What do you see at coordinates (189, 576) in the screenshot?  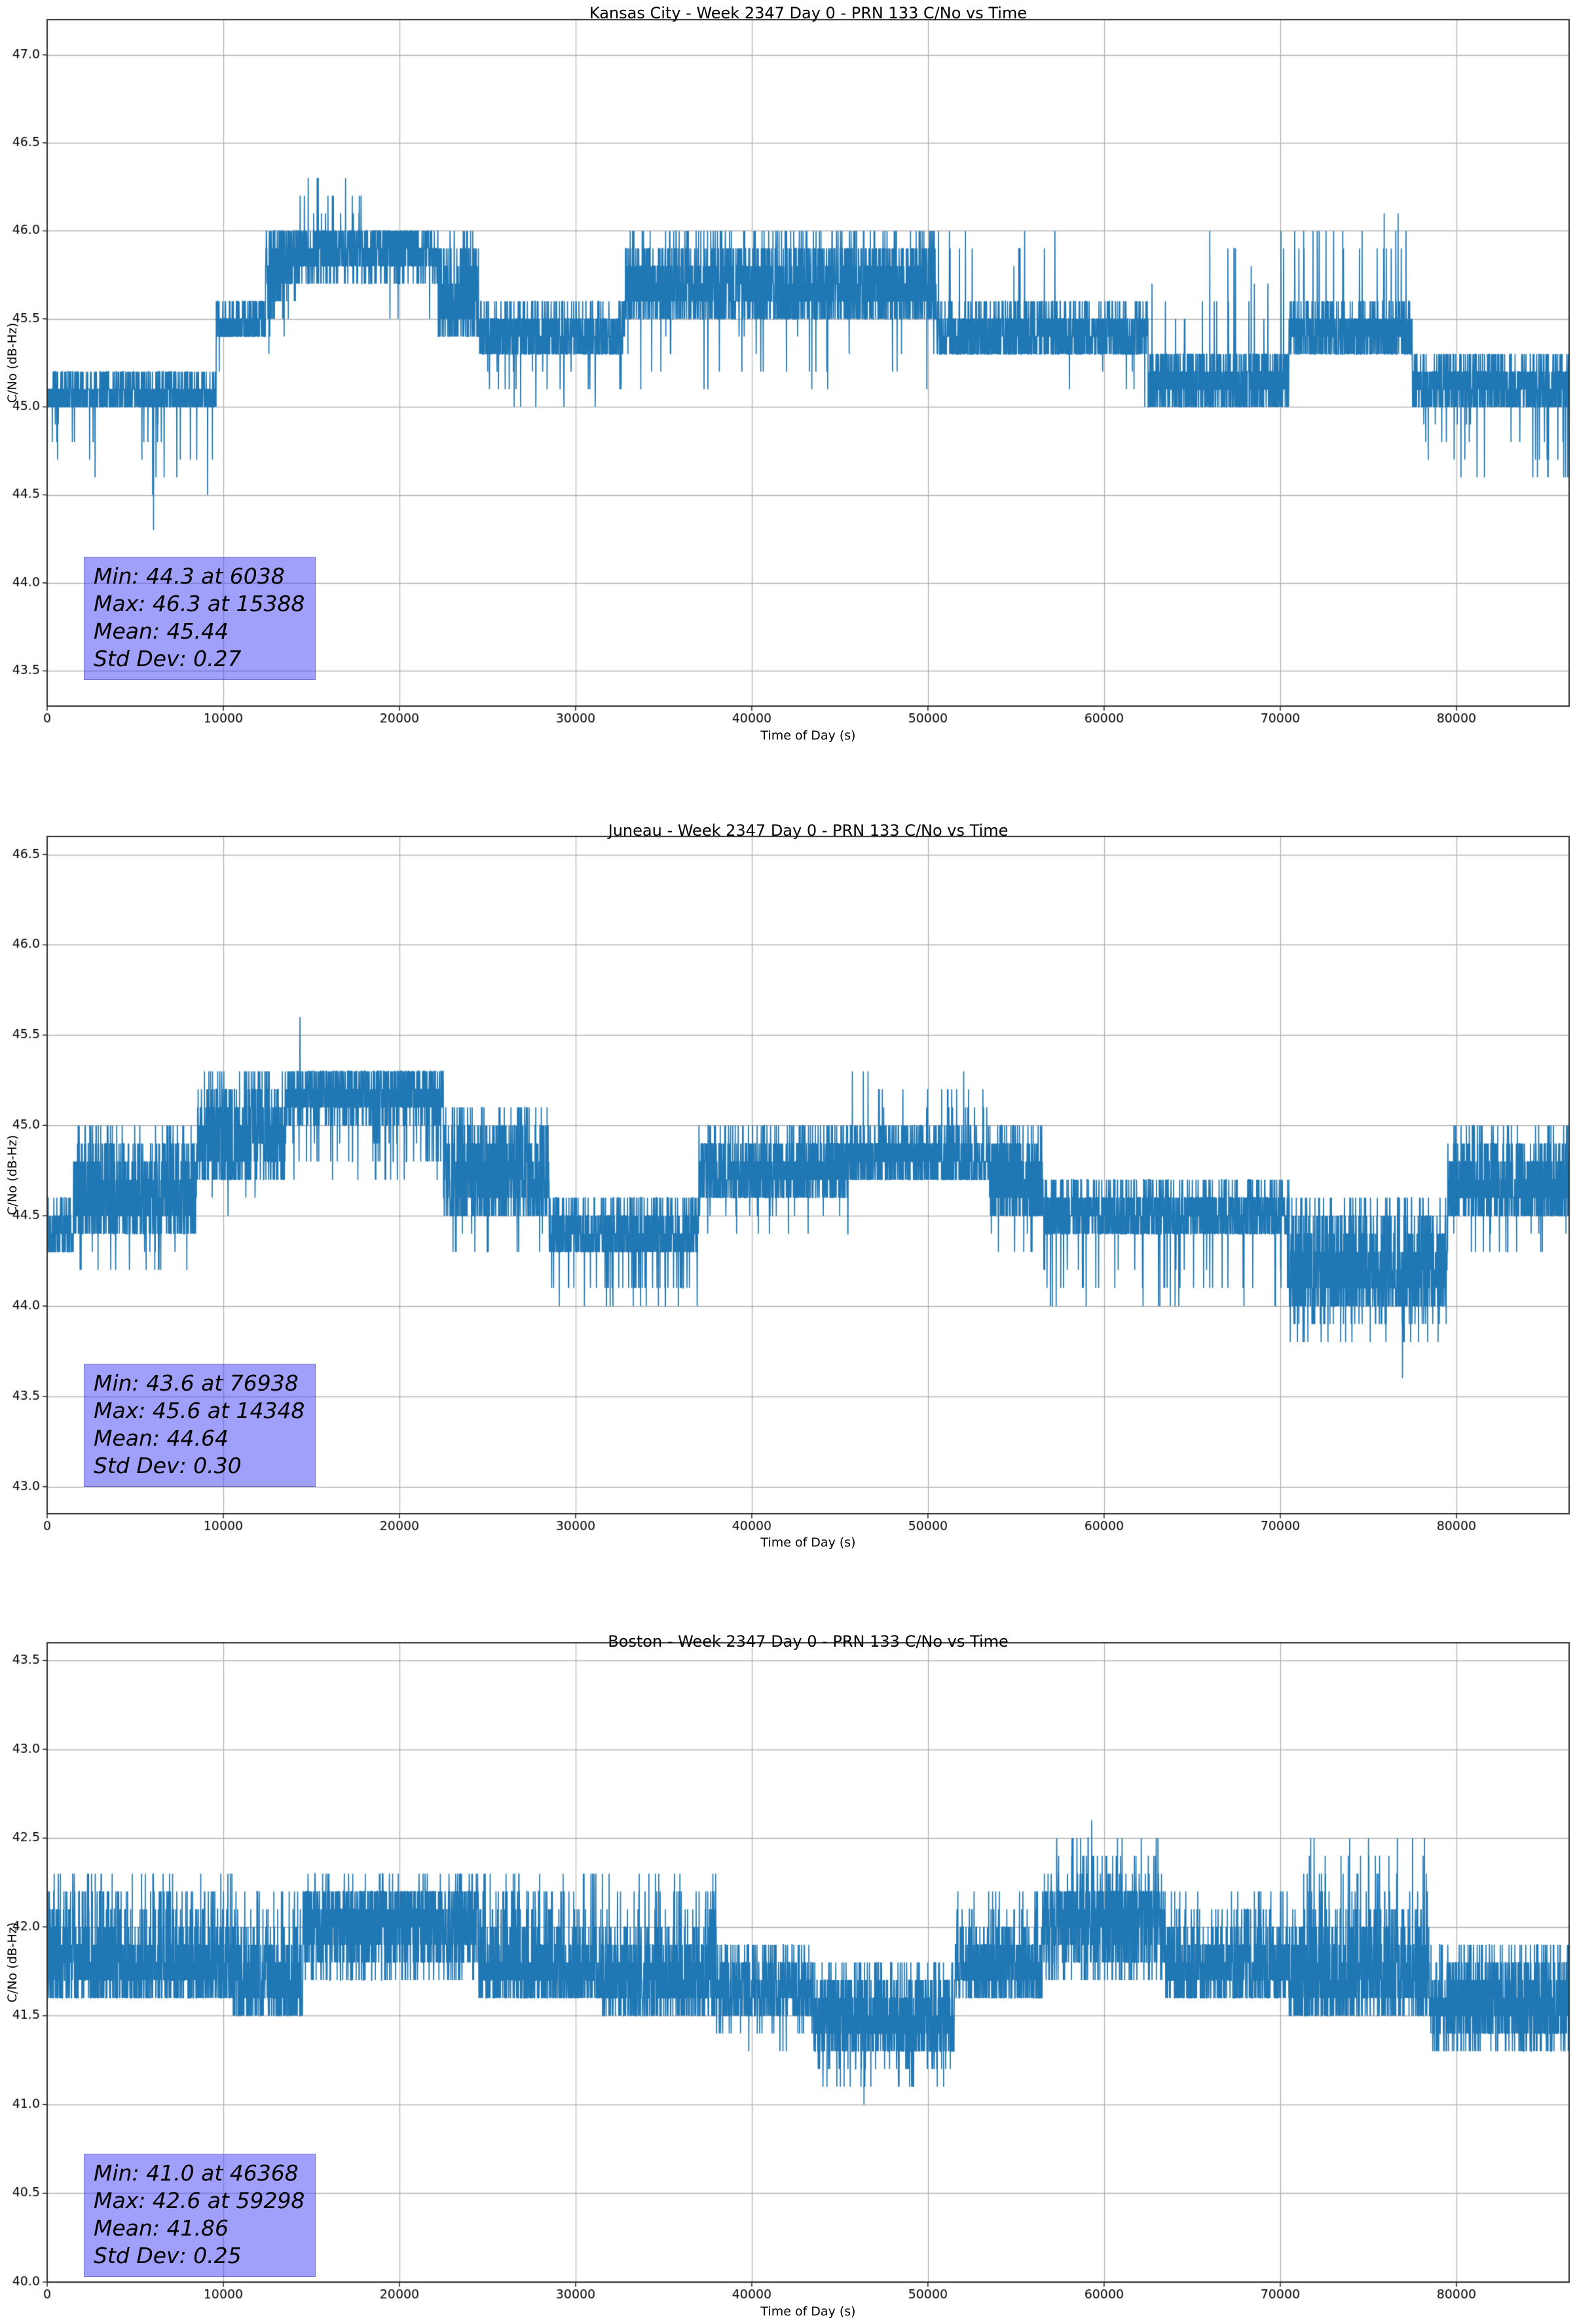 I see `stat-min: Min: 44.3 at 6038` at bounding box center [189, 576].